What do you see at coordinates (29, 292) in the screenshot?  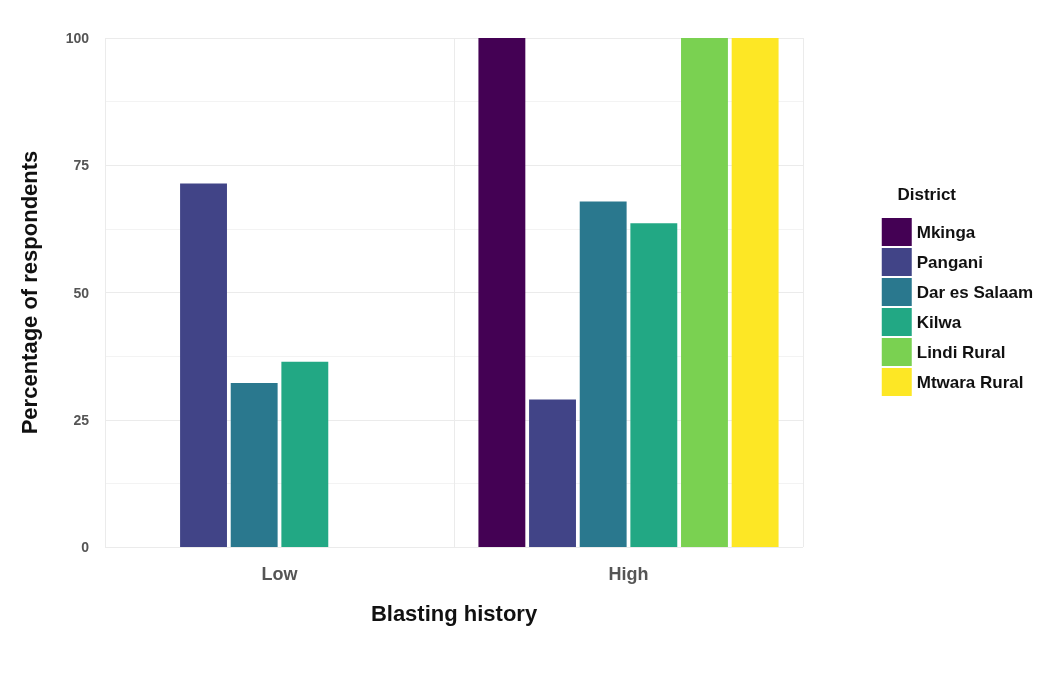 I see `y-axis-title: Percentage of respondents` at bounding box center [29, 292].